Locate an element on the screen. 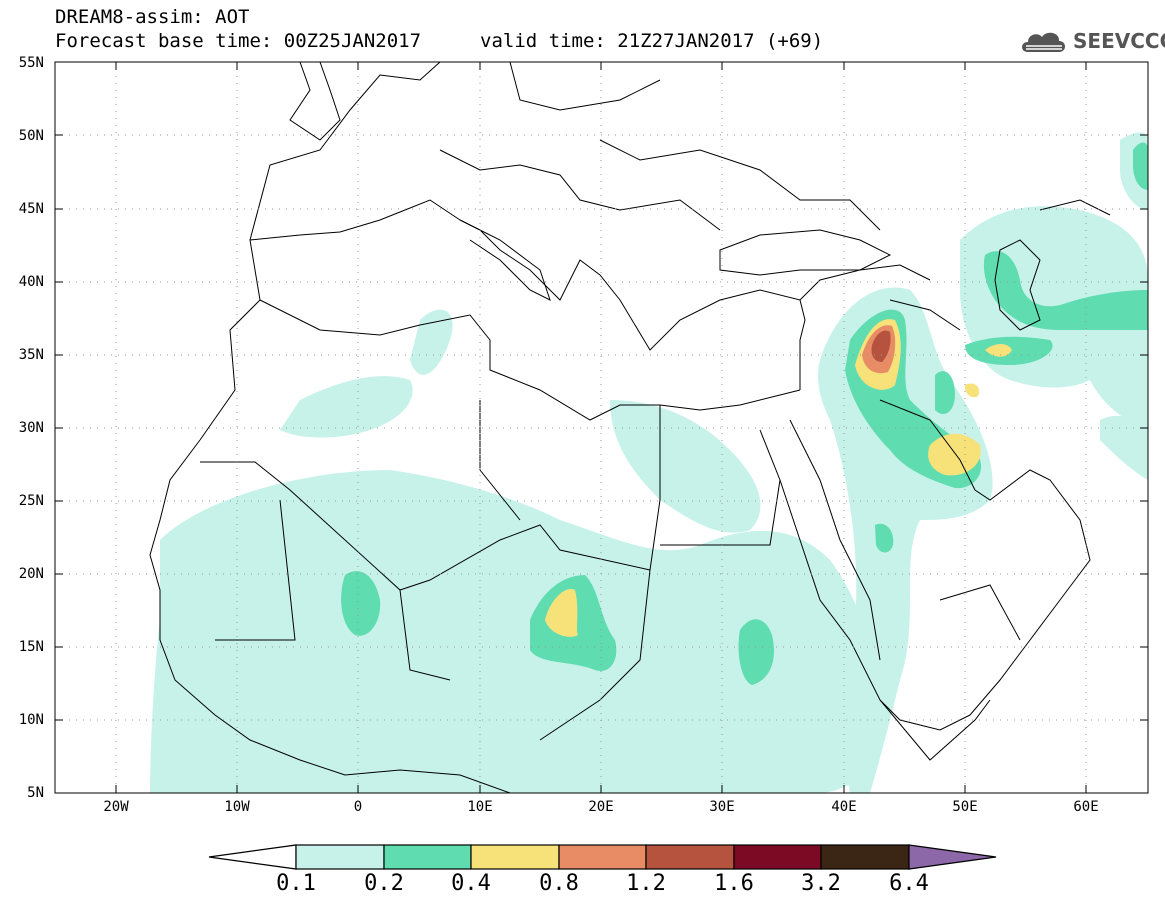  colorbar-label: 0.4 is located at coordinates (471, 883).